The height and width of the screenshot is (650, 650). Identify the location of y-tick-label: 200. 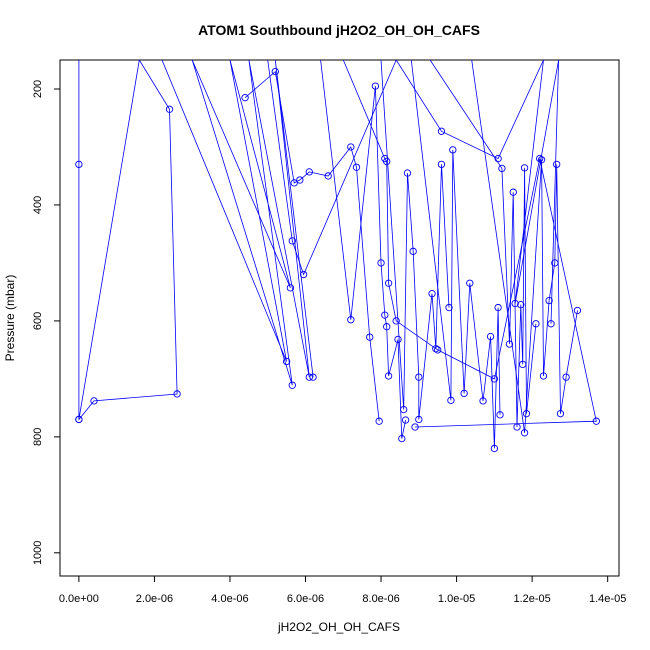
(38, 89).